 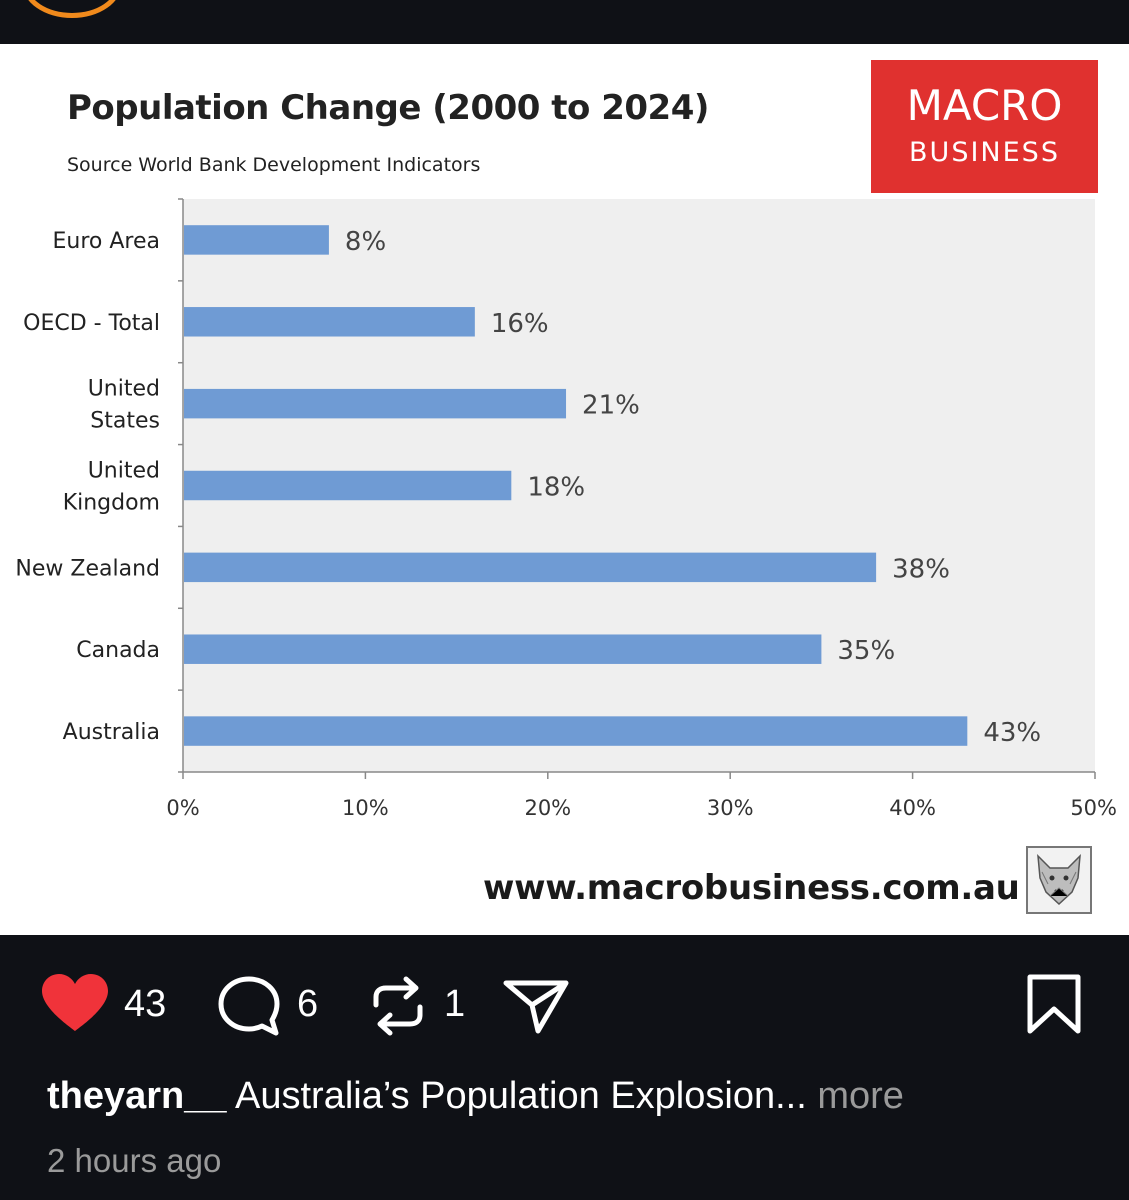 I want to click on x-tick-label: 20%, so click(x=547, y=808).